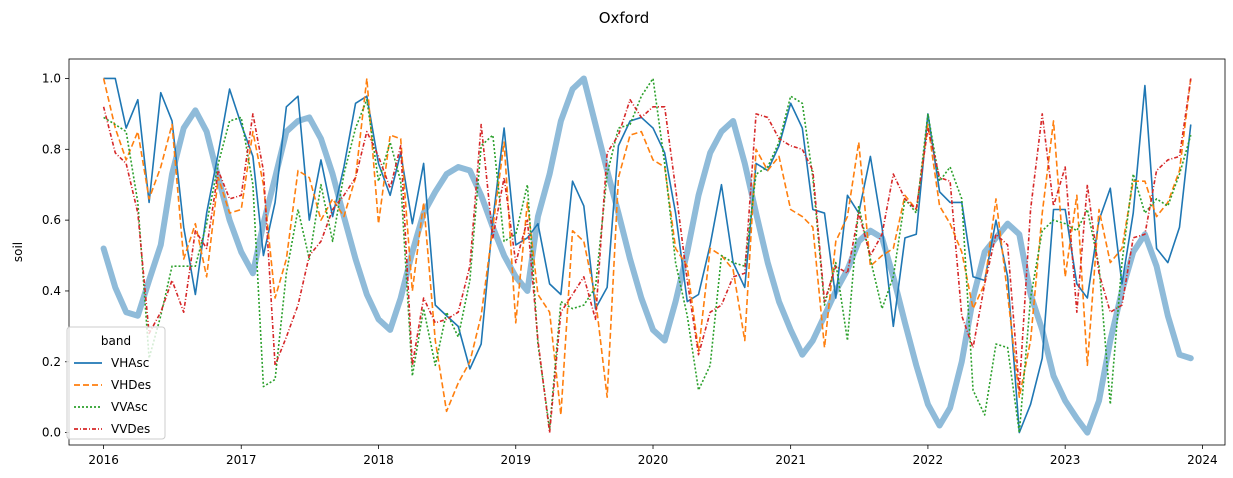 This screenshot has height=478, width=1233. Describe the element at coordinates (130, 429) in the screenshot. I see `legend-label-vvdes: VVDes` at that location.